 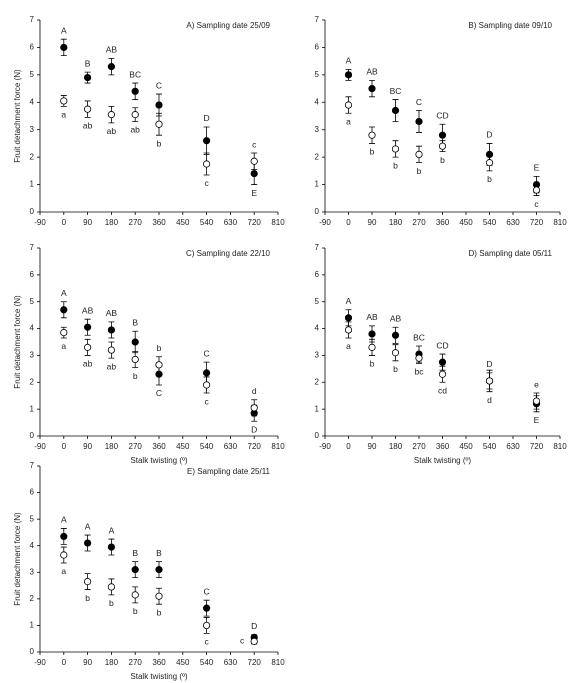 What do you see at coordinates (228, 253) in the screenshot?
I see `panel-title: C) Sampling date 22/10` at bounding box center [228, 253].